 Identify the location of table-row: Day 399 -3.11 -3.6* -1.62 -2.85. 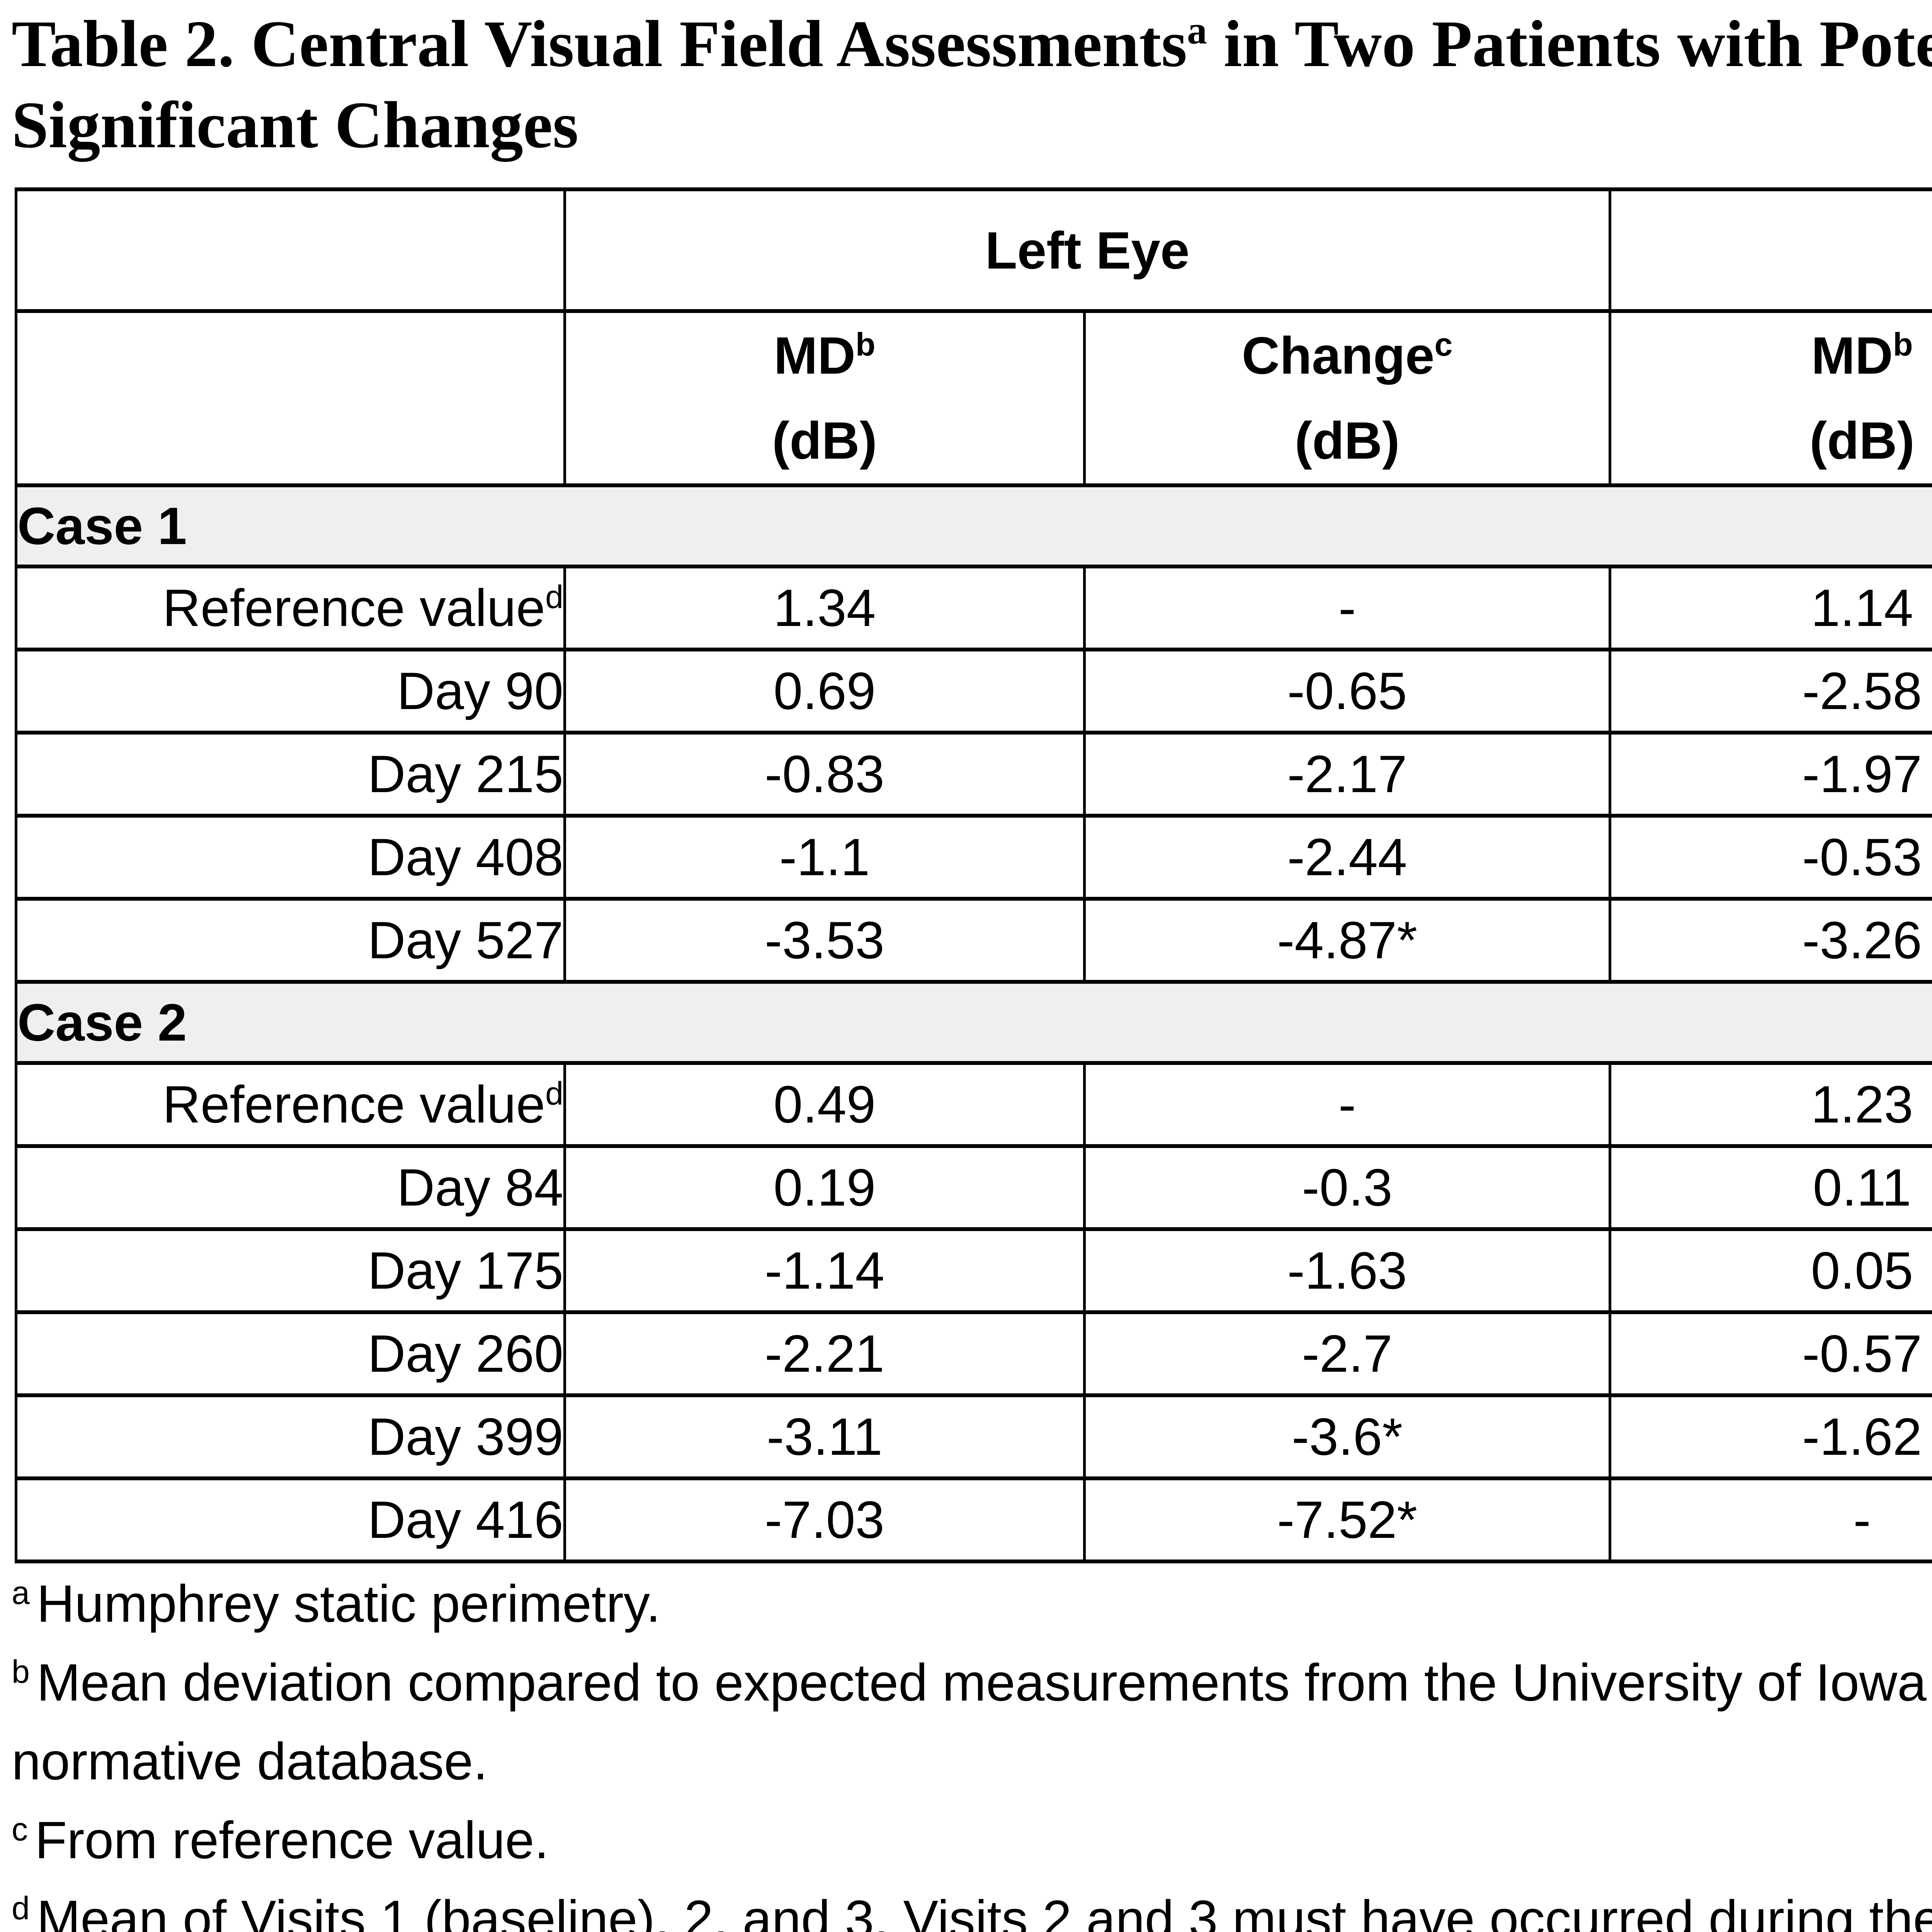
(974, 1437).